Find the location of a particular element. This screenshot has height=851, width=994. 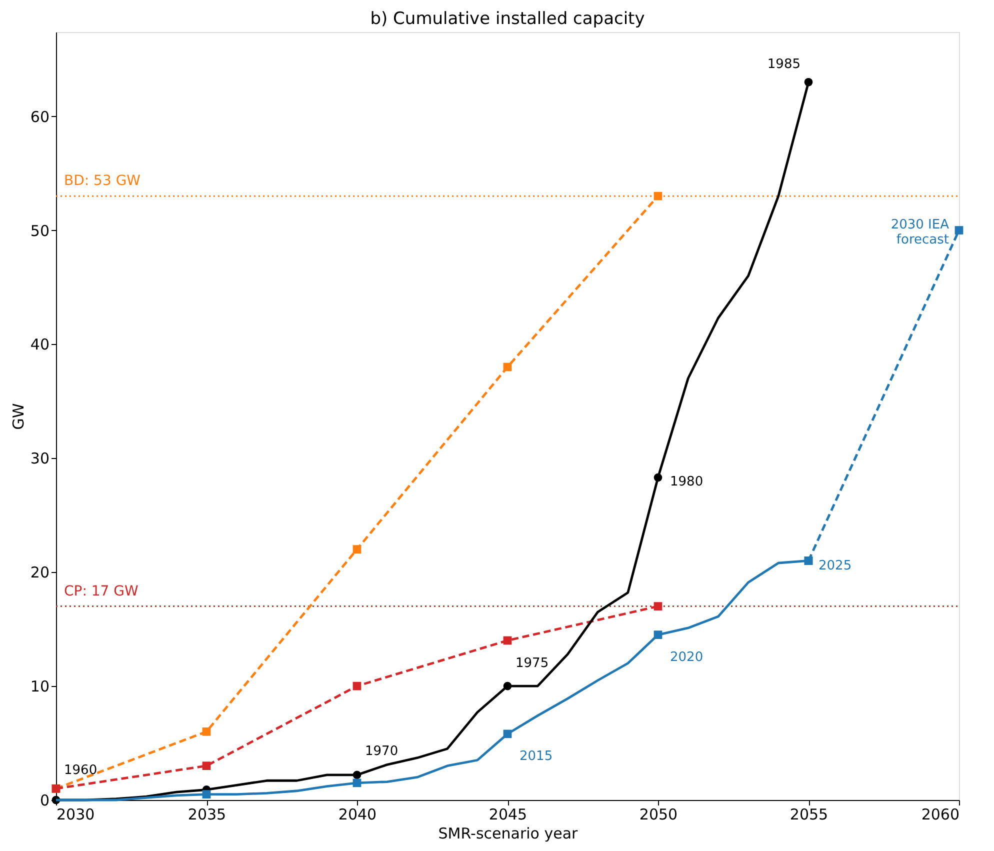

annotation: 2025 is located at coordinates (835, 566).